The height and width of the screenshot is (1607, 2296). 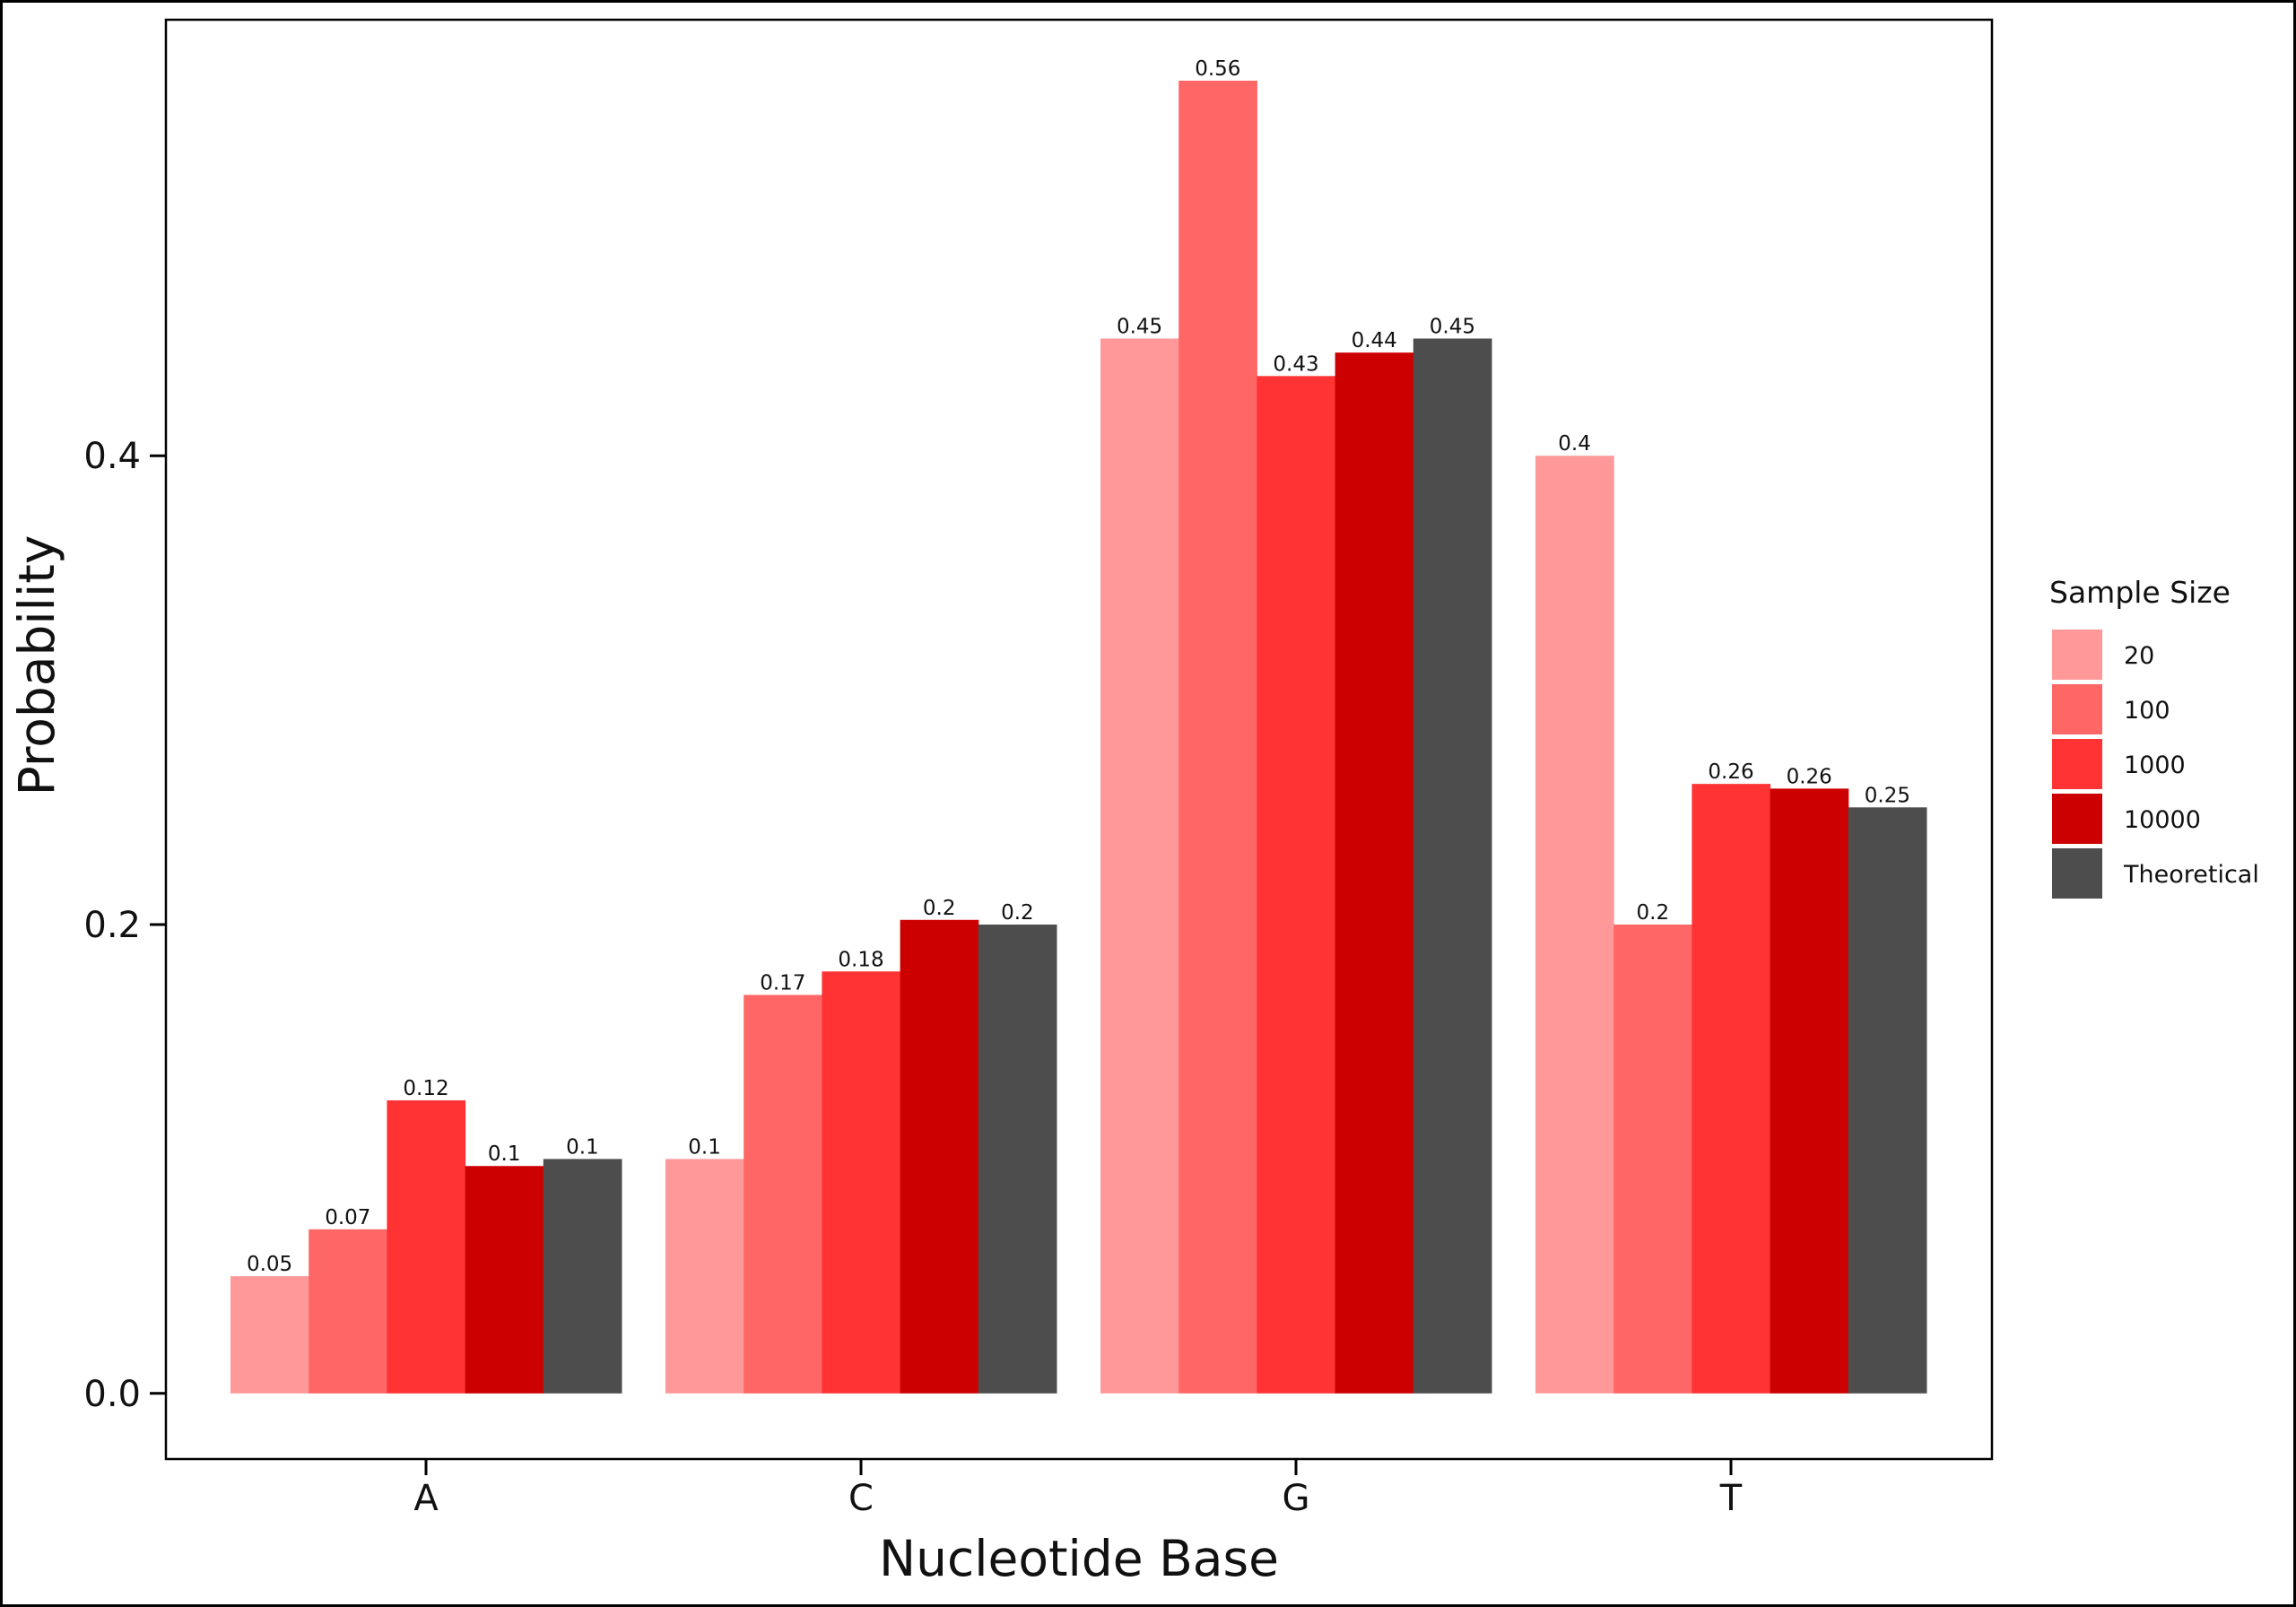 What do you see at coordinates (1217, 69) in the screenshot?
I see `bar-value-label: 0.56` at bounding box center [1217, 69].